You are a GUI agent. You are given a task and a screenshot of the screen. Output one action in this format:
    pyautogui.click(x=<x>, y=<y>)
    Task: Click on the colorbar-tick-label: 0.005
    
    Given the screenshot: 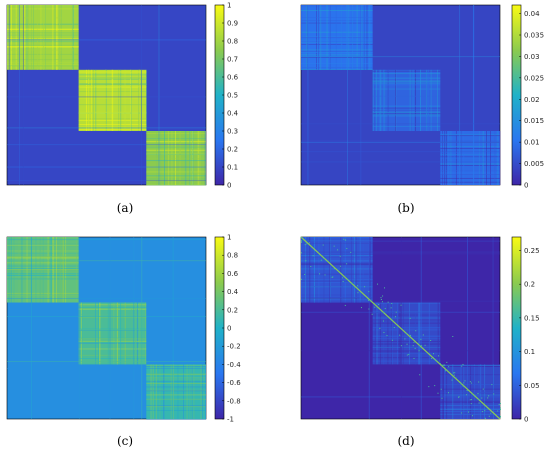 What is the action you would take?
    pyautogui.click(x=534, y=164)
    